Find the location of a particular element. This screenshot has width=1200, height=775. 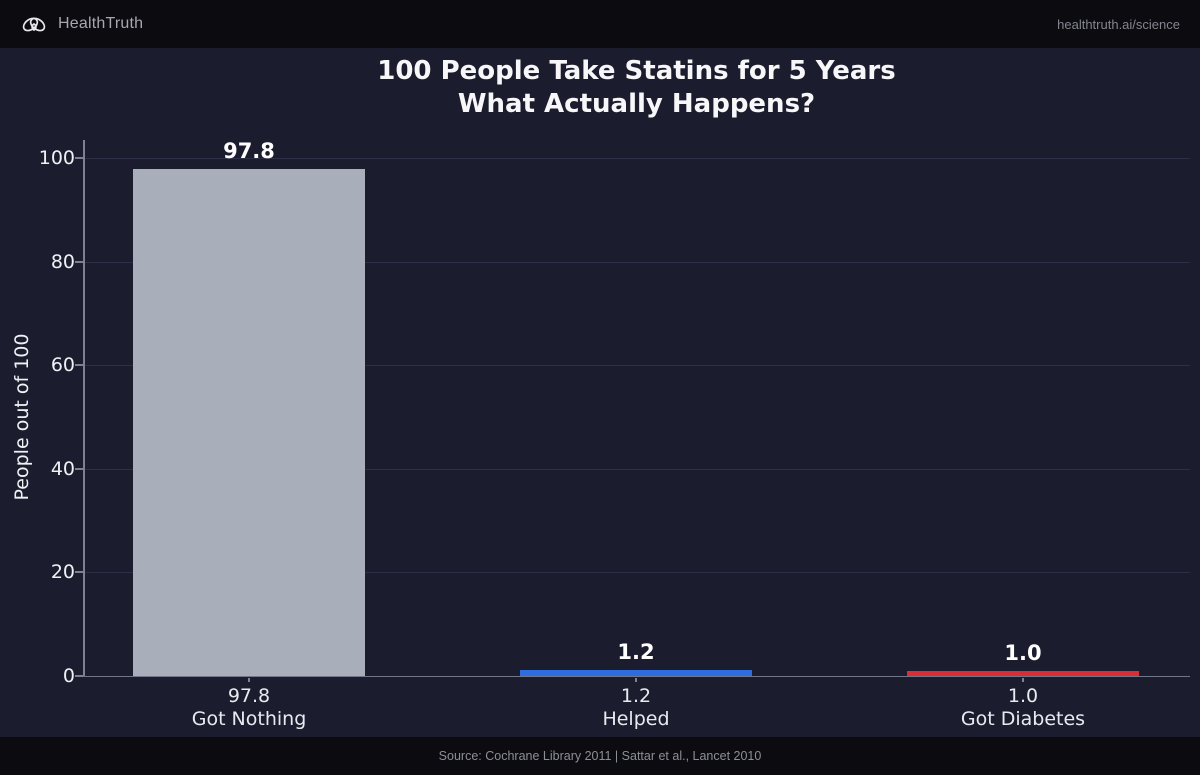

y-tick-label-100: 100 is located at coordinates (56, 158).